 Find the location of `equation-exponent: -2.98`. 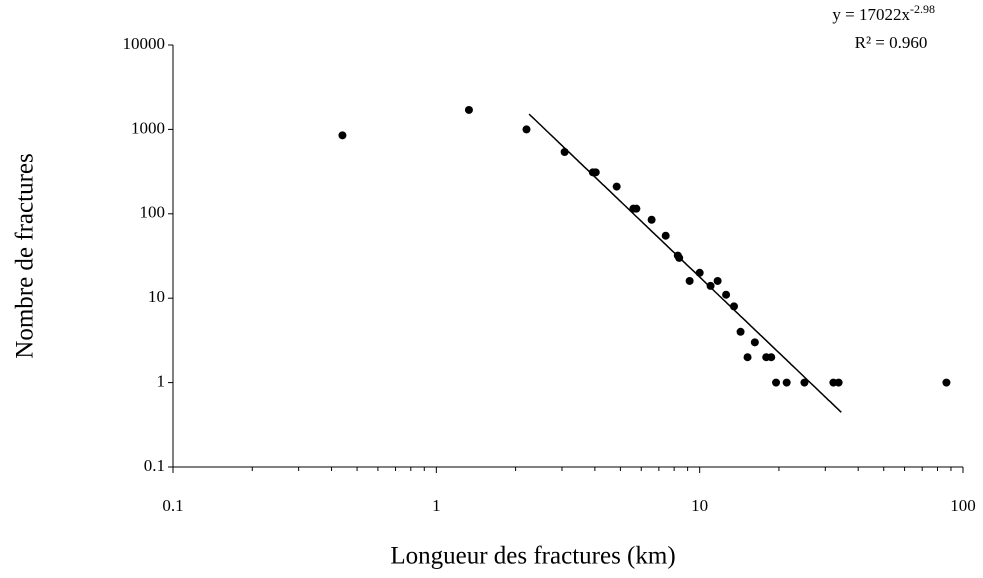

equation-exponent: -2.98 is located at coordinates (922, 9).